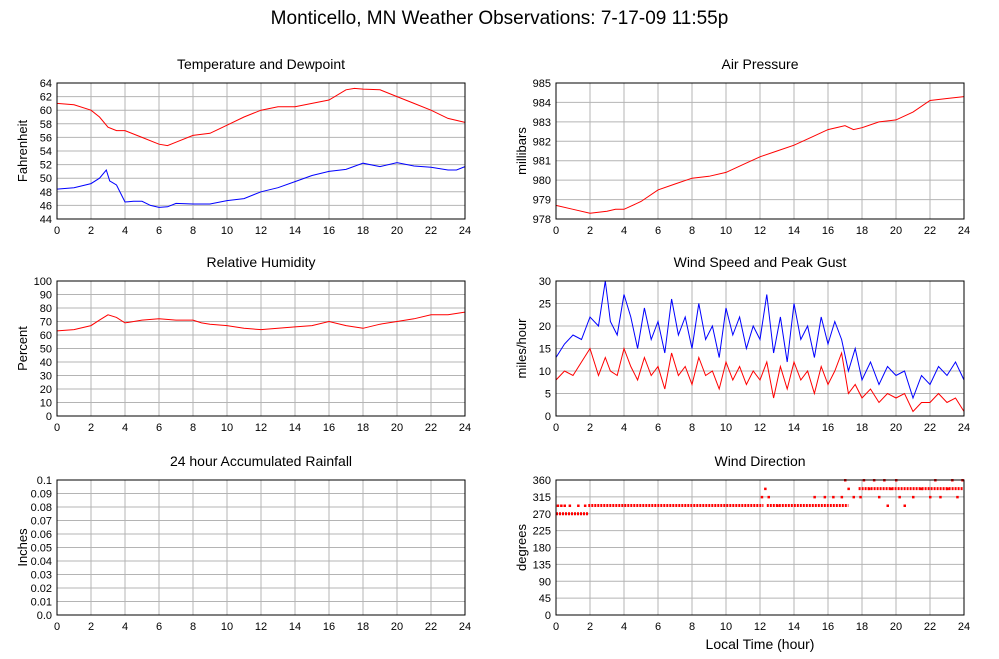 The image size is (999, 659). I want to click on pressure-x-tick-label: 2, so click(590, 231).